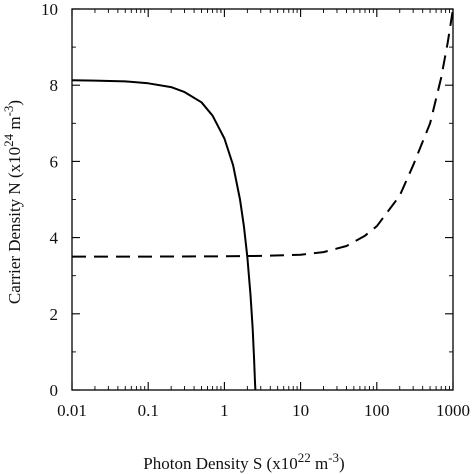  I want to click on y-axis-label: Carrier Density N (x1024 m-3), so click(12, 202).